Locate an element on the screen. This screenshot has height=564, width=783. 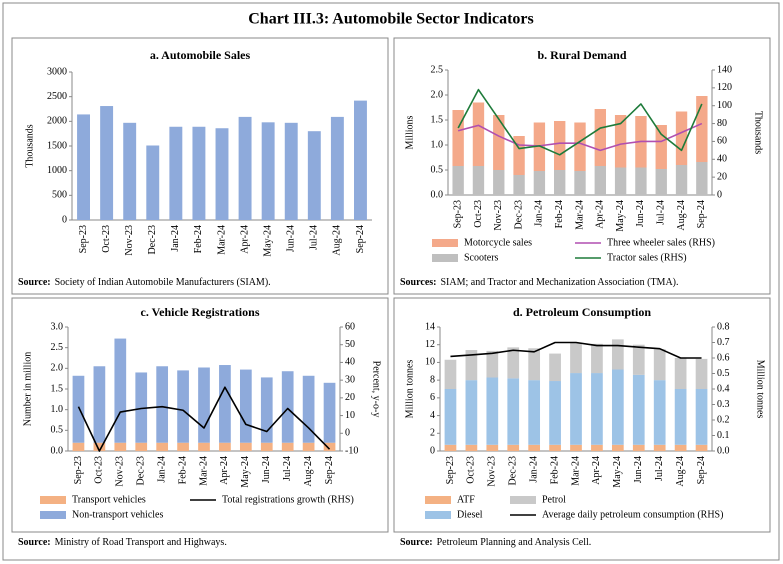
legend-label: Transport vehicles is located at coordinates (109, 499).